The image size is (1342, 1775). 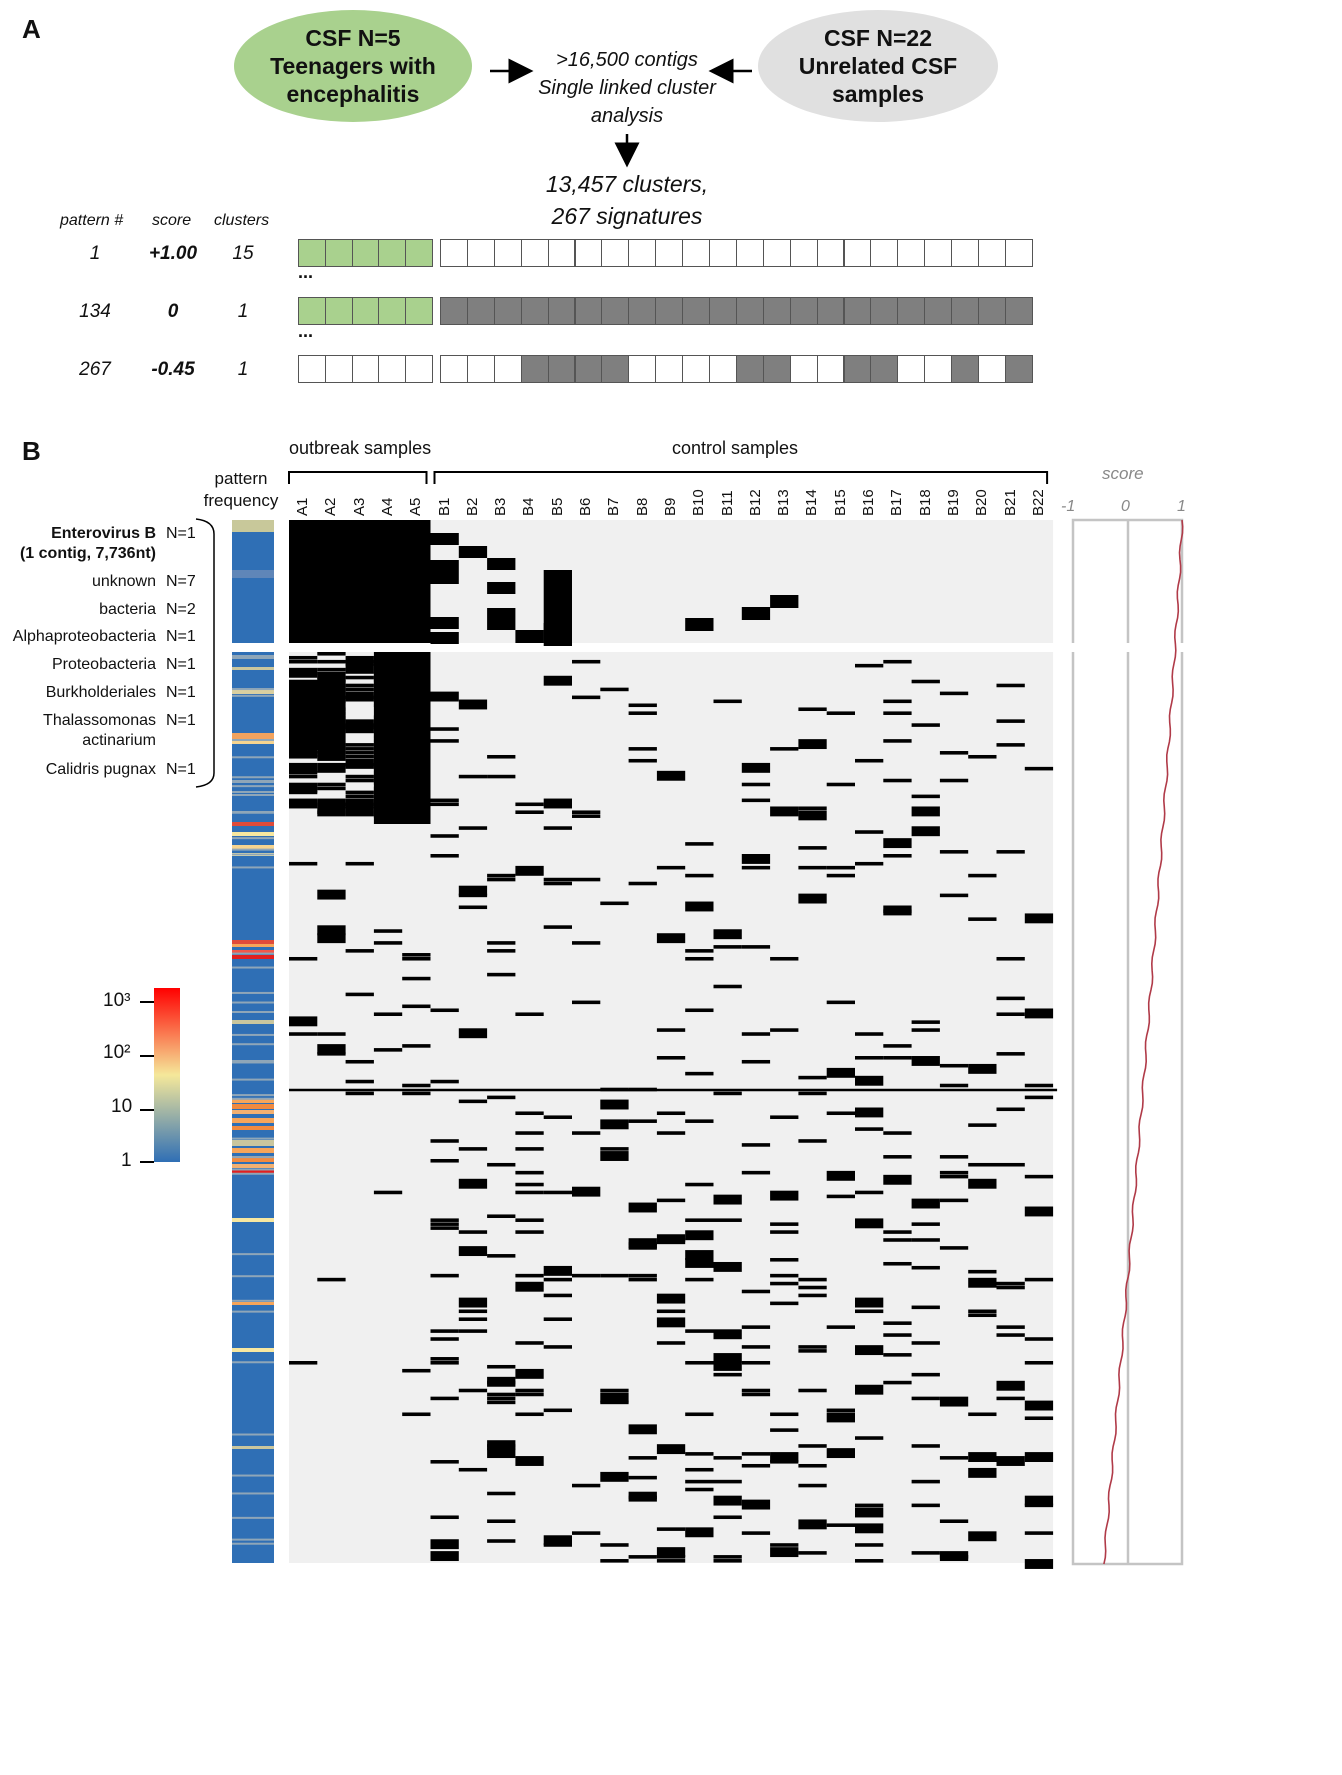 I want to click on taxon-name: Enterovirus B (1 contig, 7,736nt), so click(x=87, y=543).